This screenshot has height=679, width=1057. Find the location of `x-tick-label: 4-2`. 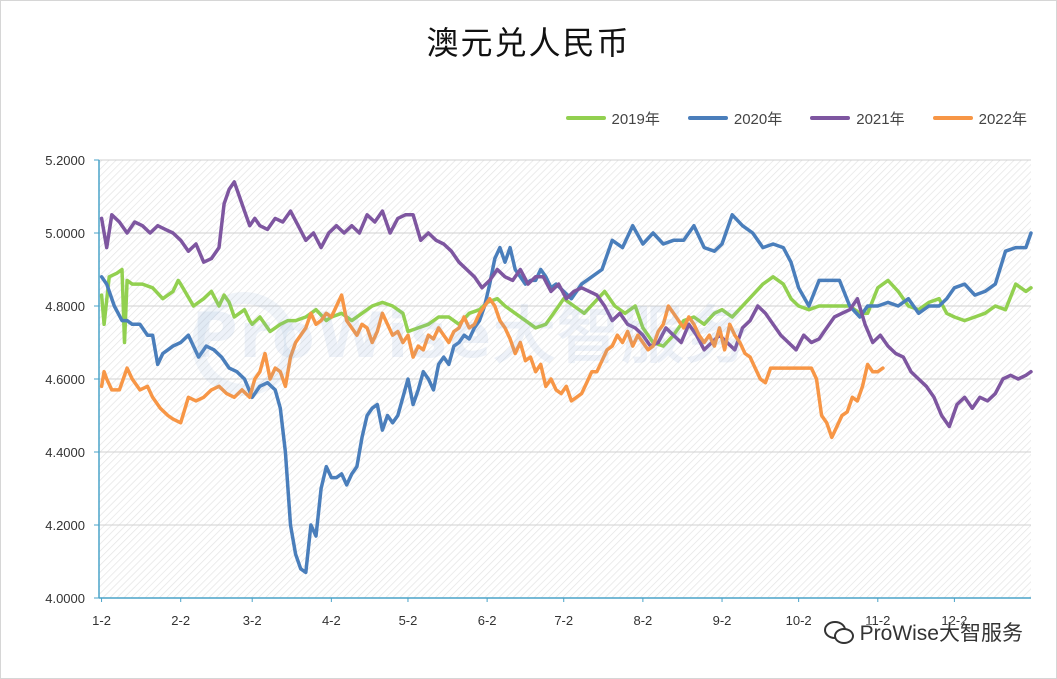

x-tick-label: 4-2 is located at coordinates (331, 620).